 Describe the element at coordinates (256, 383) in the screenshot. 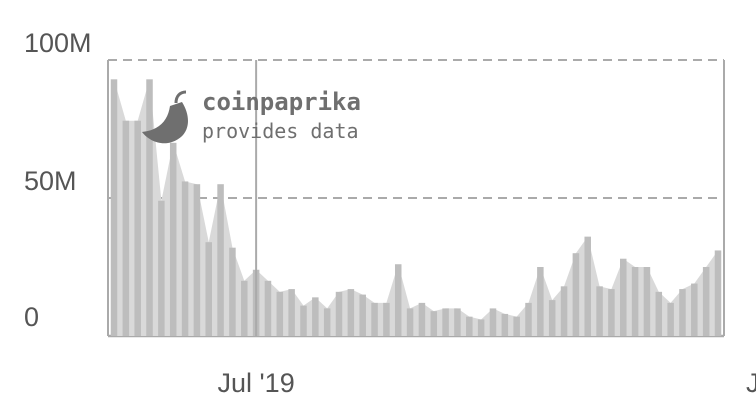

I see `x-tick-label: Jul '19` at that location.